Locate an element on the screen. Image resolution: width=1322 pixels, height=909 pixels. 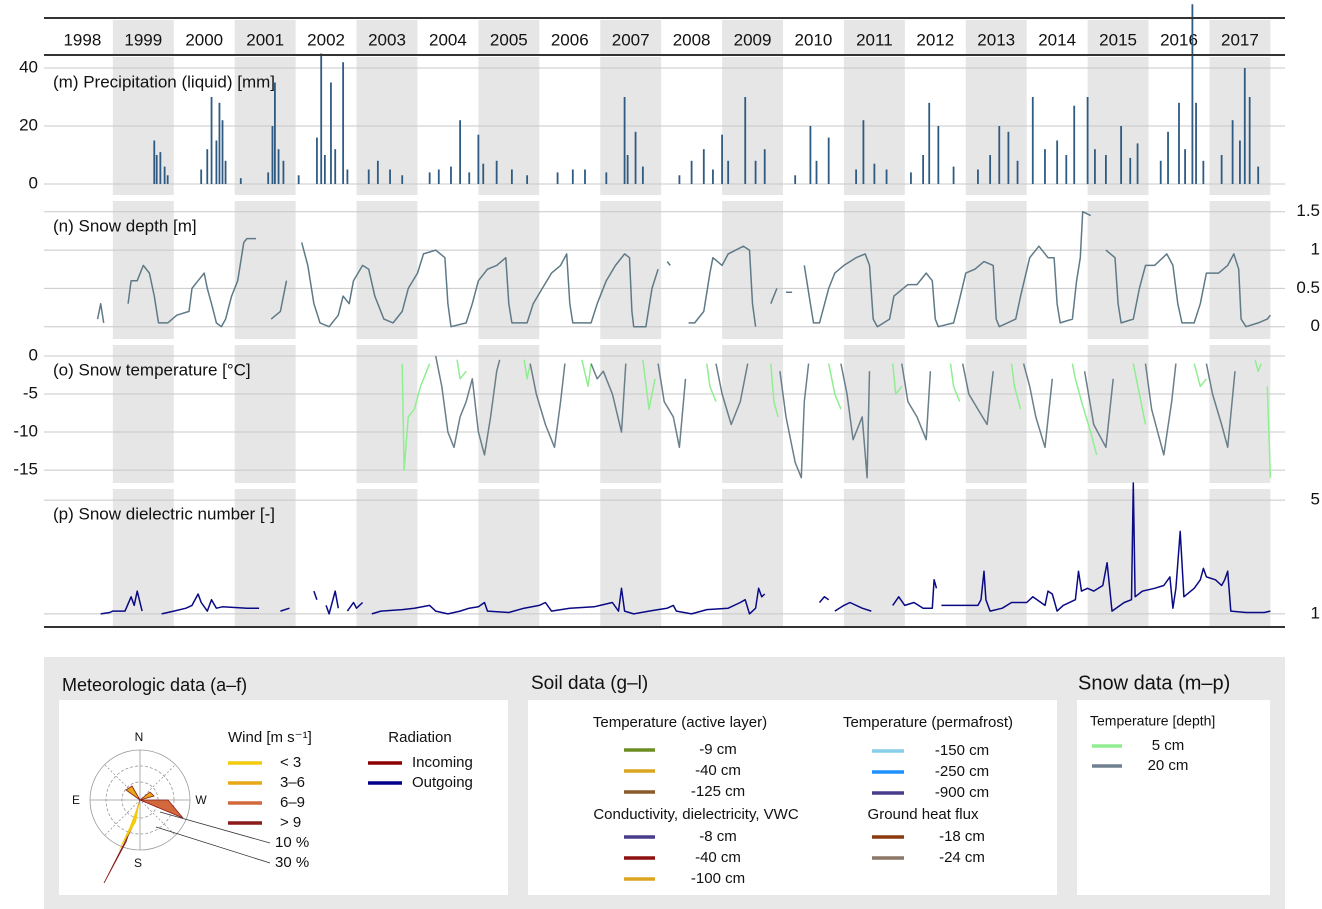
x-tick-label: 2014 is located at coordinates (1057, 39).